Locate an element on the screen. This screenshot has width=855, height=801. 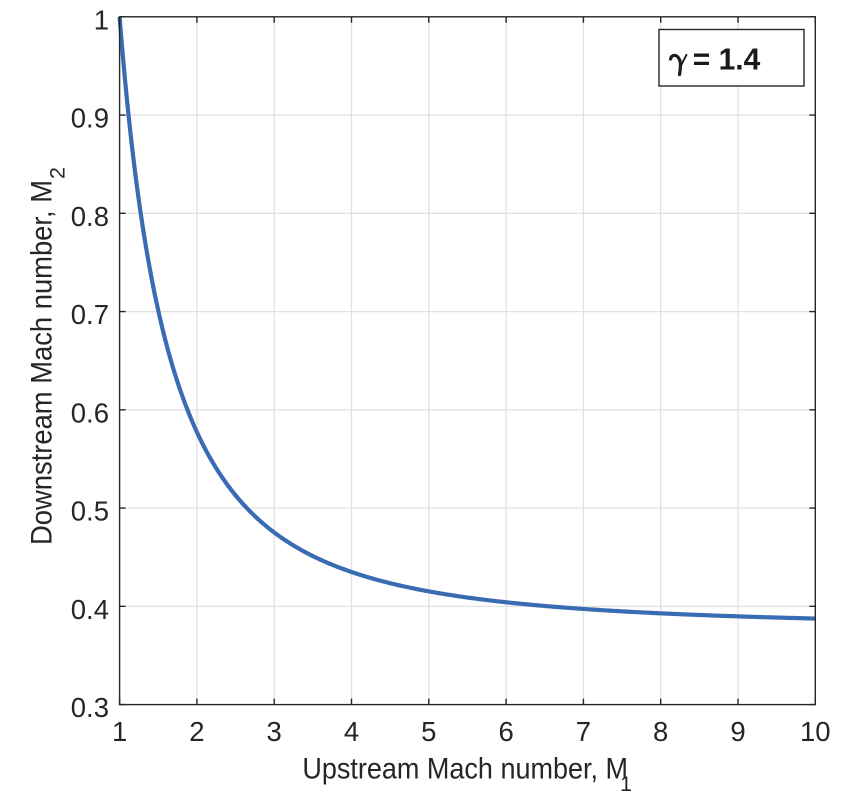
svg-text: 8 is located at coordinates (660, 731).